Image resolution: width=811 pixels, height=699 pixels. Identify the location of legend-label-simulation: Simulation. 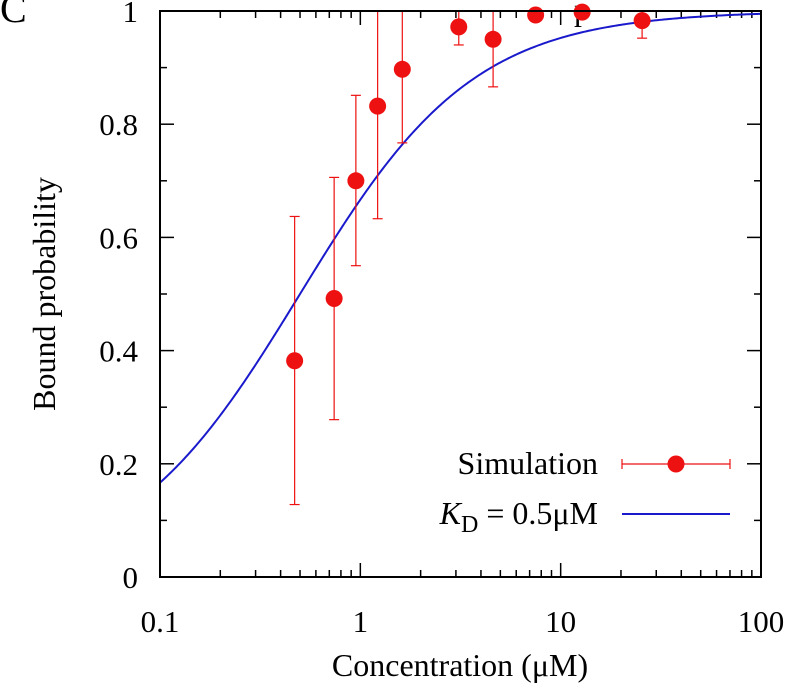
(528, 463).